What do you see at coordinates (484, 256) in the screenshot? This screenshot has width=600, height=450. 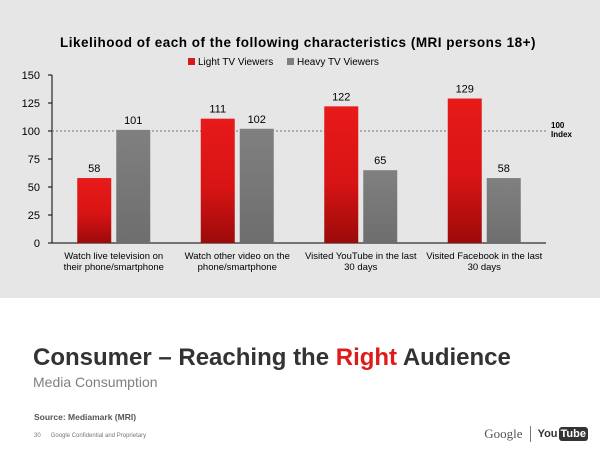 I see `category-label-3-0: Visited Facebook in the last` at bounding box center [484, 256].